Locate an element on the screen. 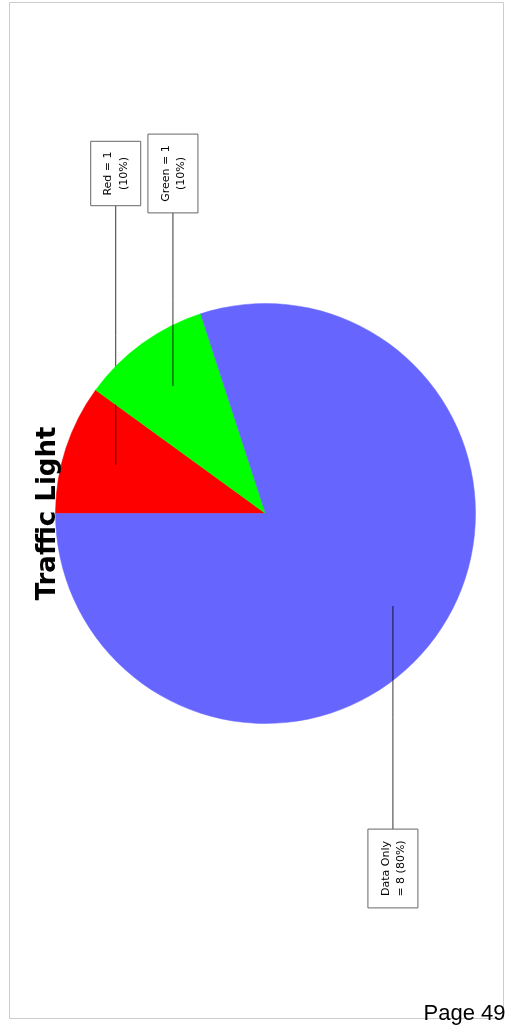 This screenshot has height=1028, width=513. data-label: = 8 (80%) is located at coordinates (401, 868).